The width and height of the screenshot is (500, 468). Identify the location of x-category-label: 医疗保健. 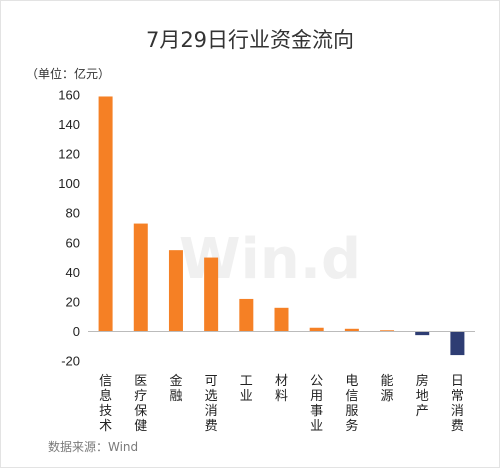
(140, 404).